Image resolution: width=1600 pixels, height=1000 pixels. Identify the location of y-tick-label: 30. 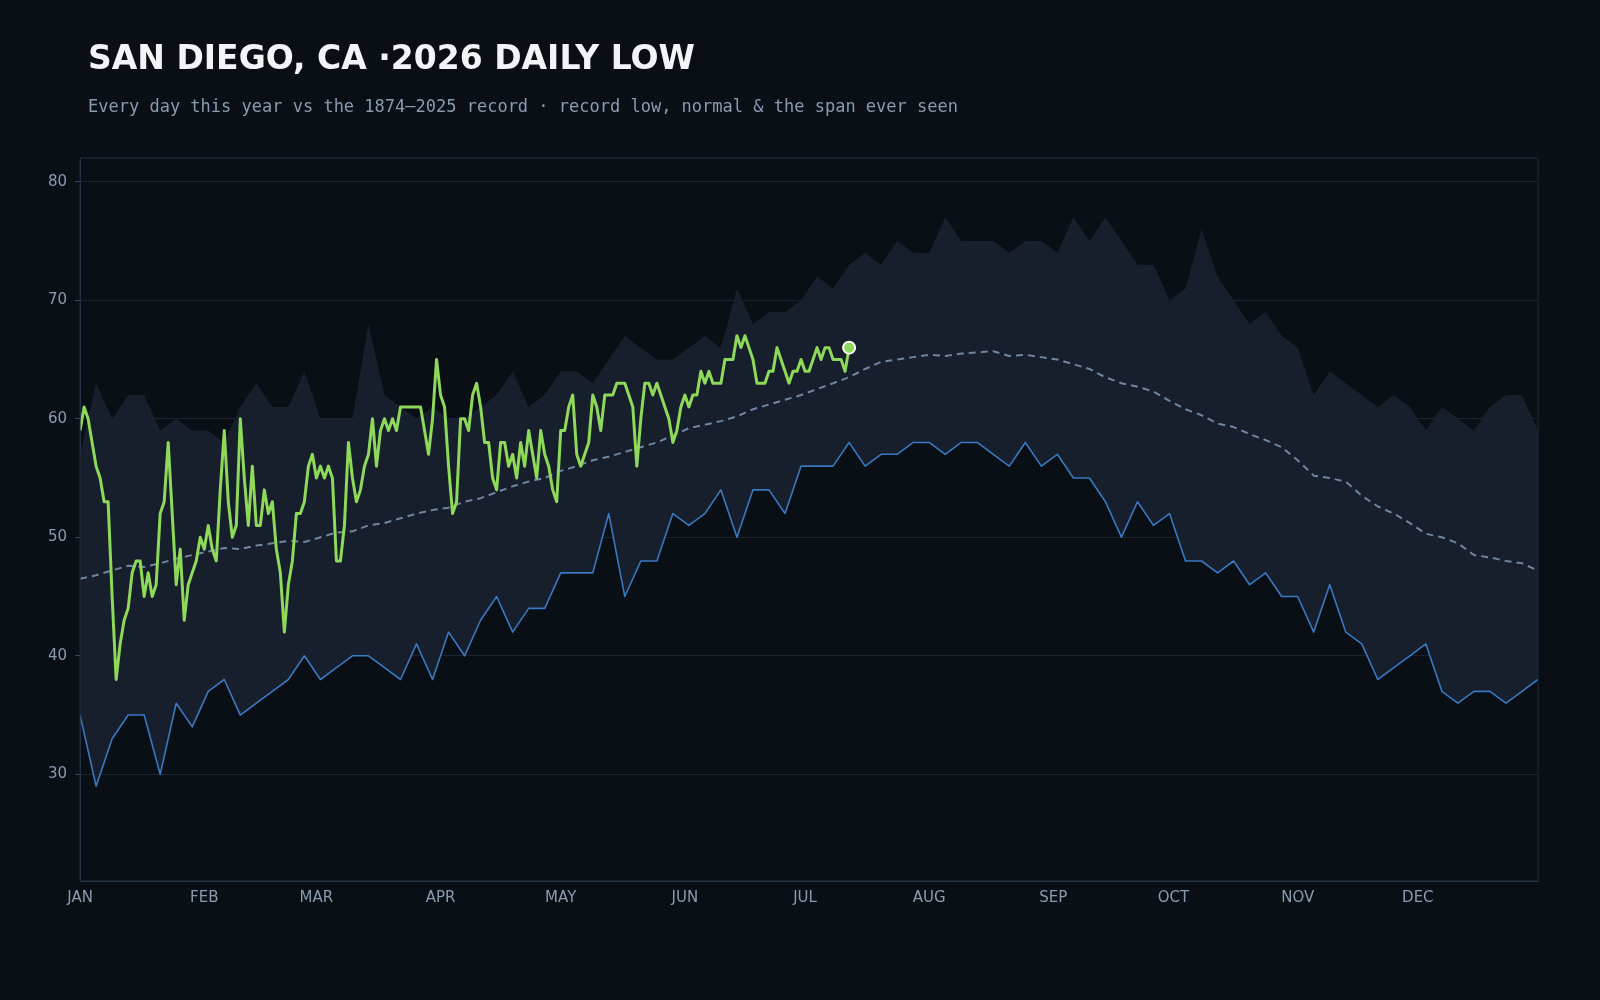
(57, 773).